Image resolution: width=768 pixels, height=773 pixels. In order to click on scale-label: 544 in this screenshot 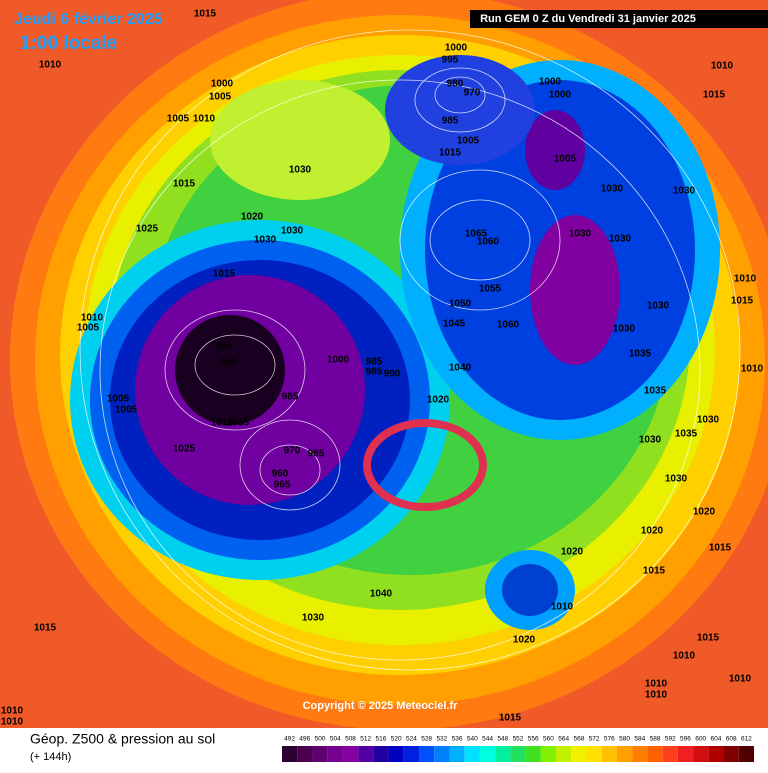, I will do `click(487, 739)`.